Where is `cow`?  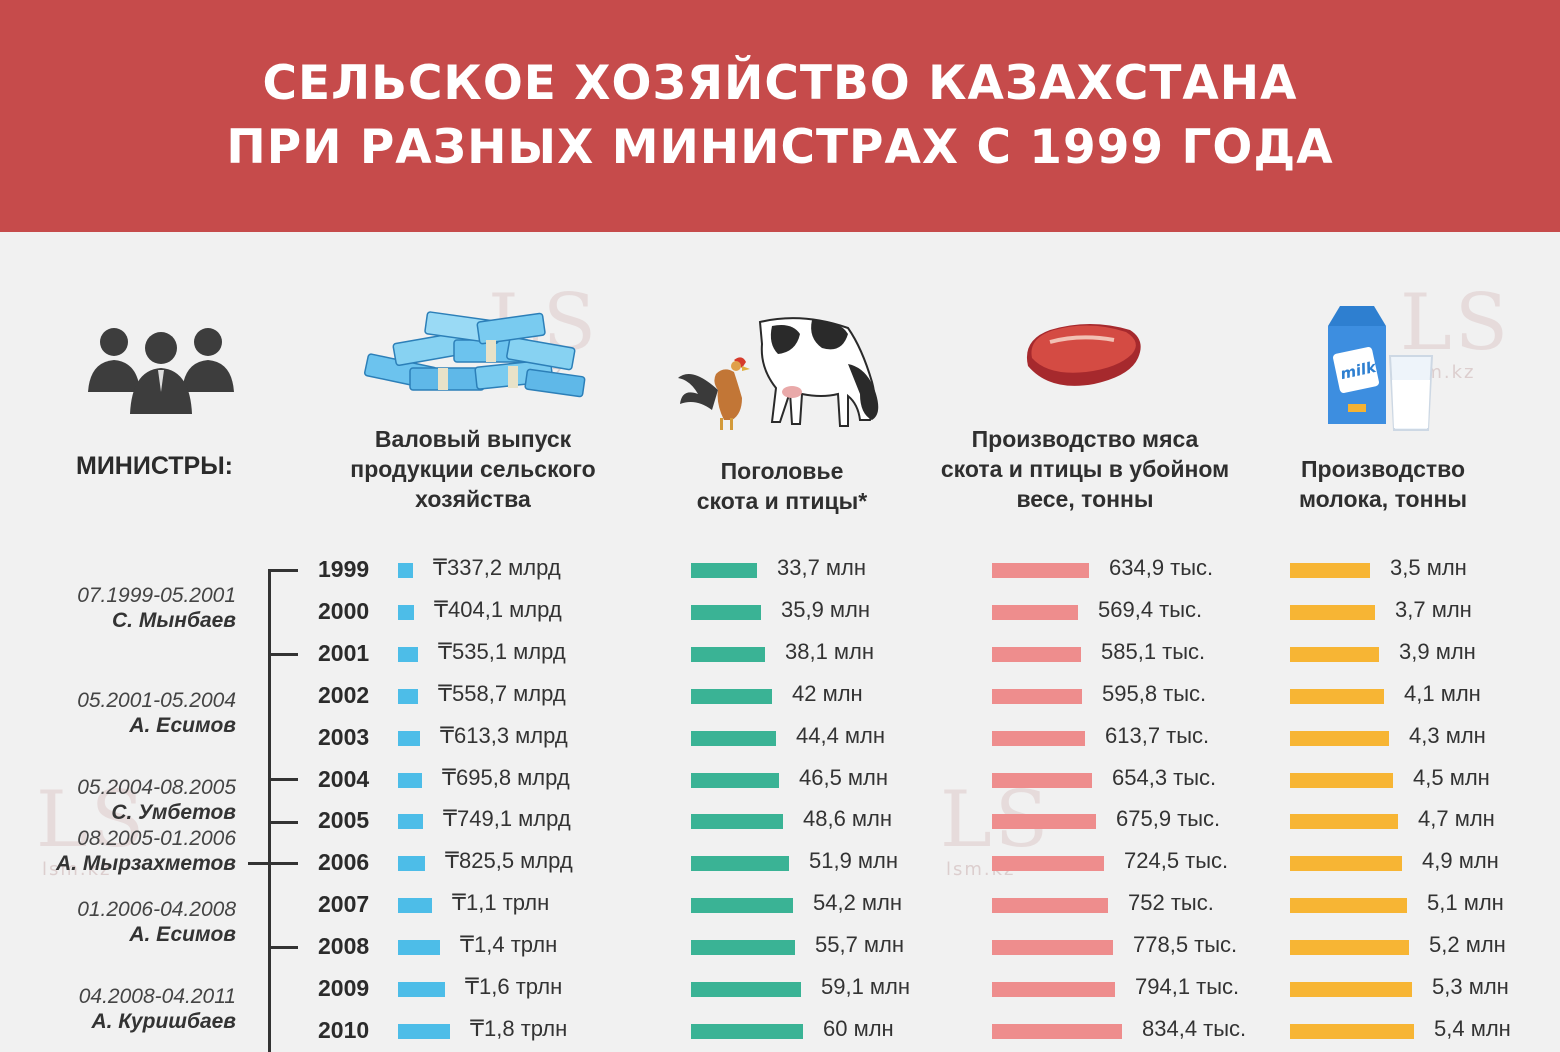 cow is located at coordinates (818, 372).